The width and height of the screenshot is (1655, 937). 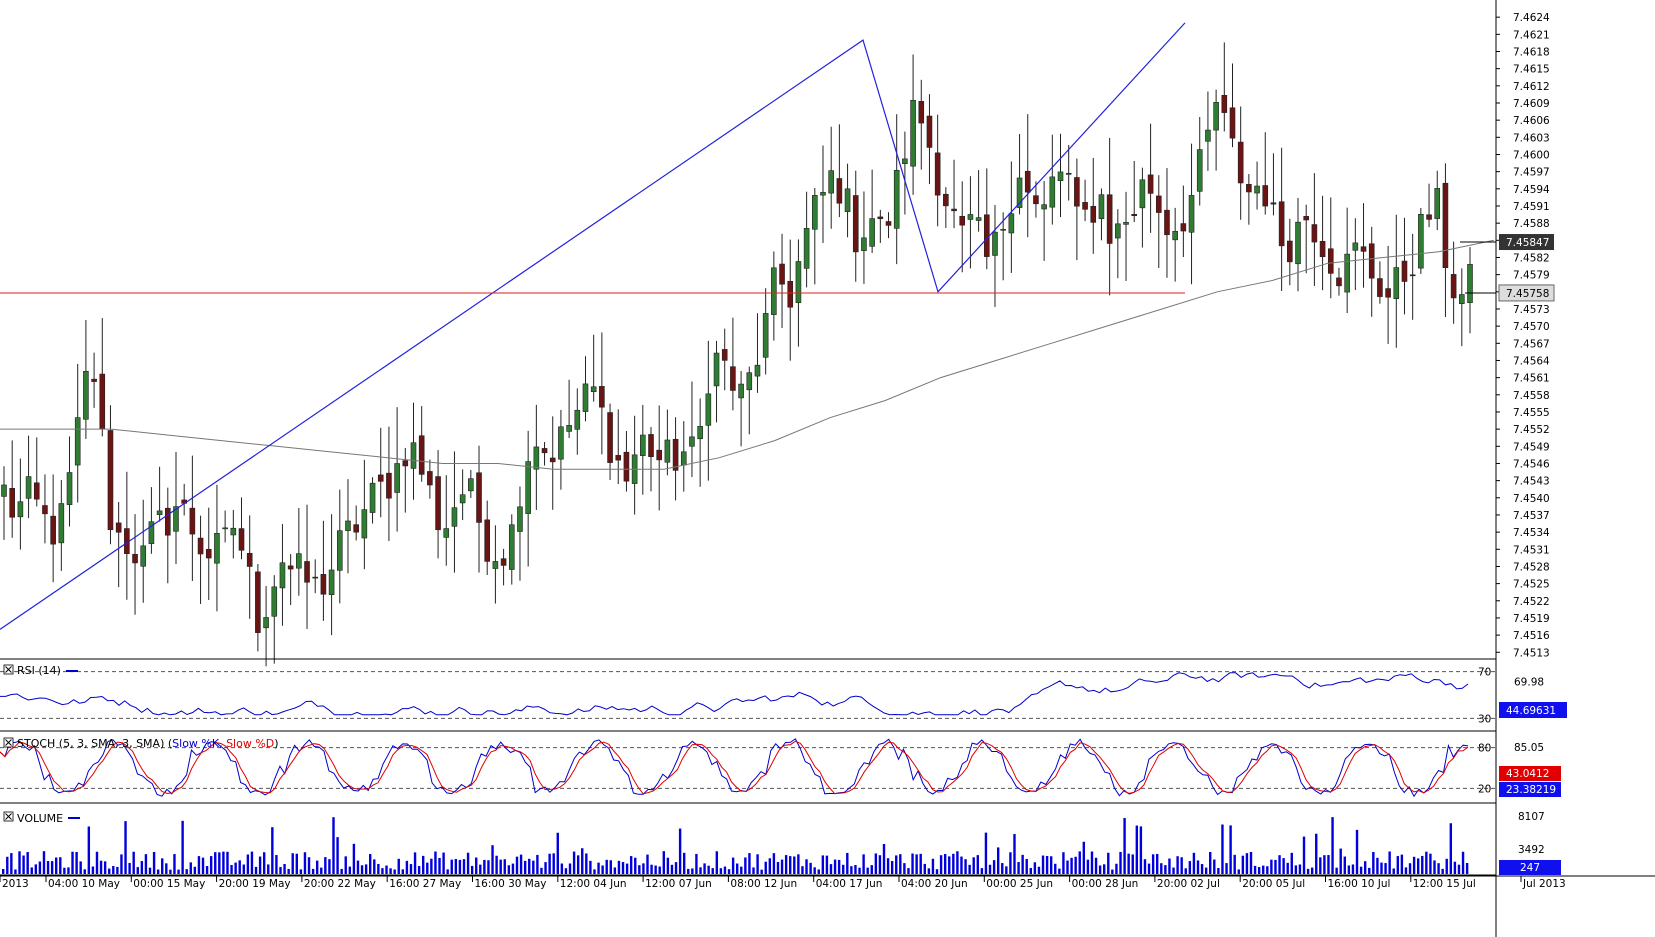 I want to click on x-tick-label: Jul 2013, so click(x=1544, y=884).